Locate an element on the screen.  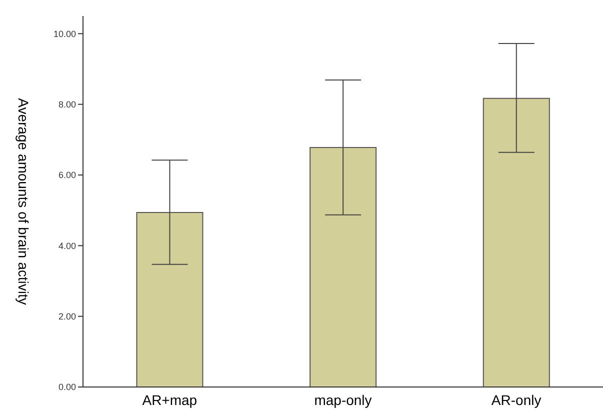
y-tick-label: 10.00 is located at coordinates (64, 33).